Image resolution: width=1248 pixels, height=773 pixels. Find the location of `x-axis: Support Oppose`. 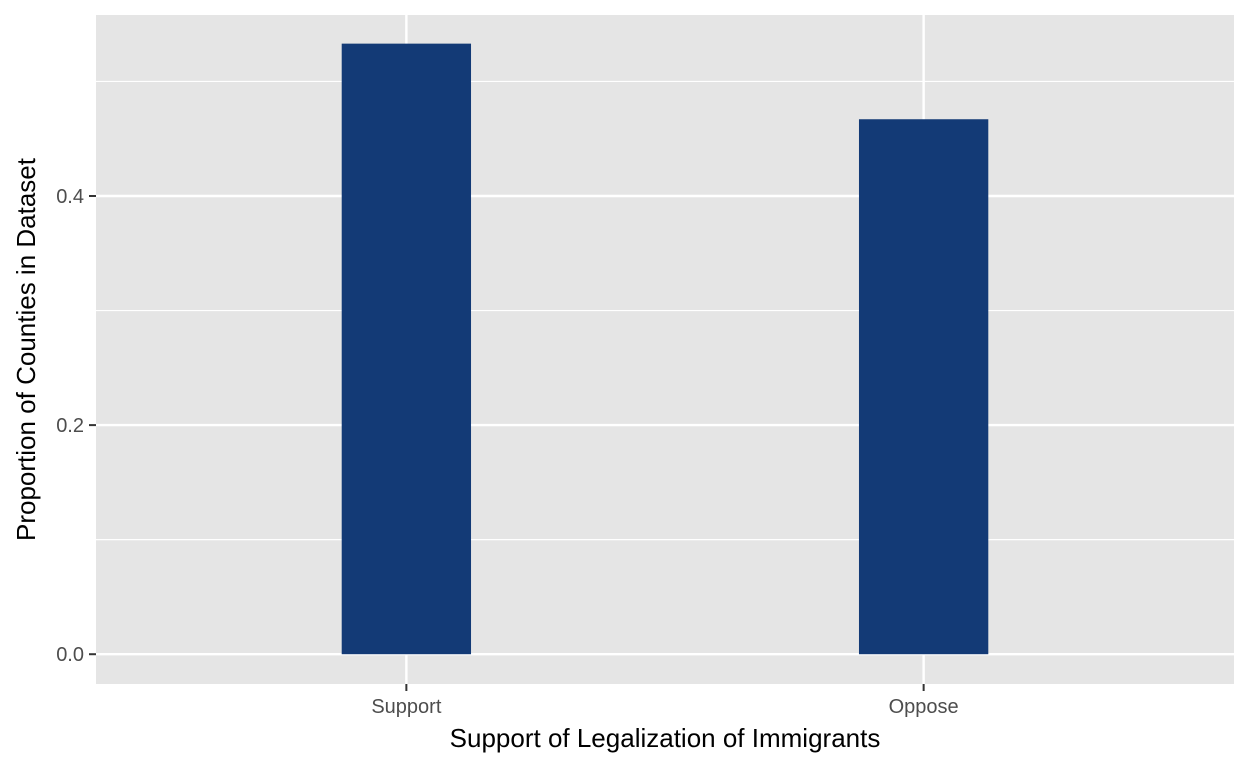

x-axis: Support Oppose is located at coordinates (665, 701).